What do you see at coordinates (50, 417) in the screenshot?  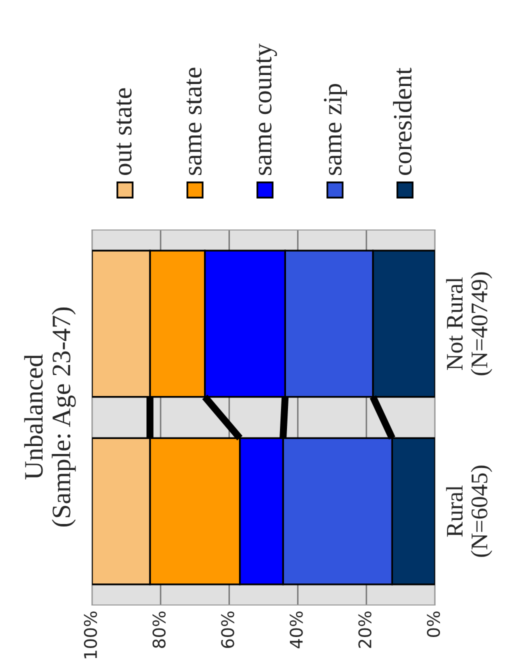 I see `text: Unbalanced (Sample: Age 23-47)` at bounding box center [50, 417].